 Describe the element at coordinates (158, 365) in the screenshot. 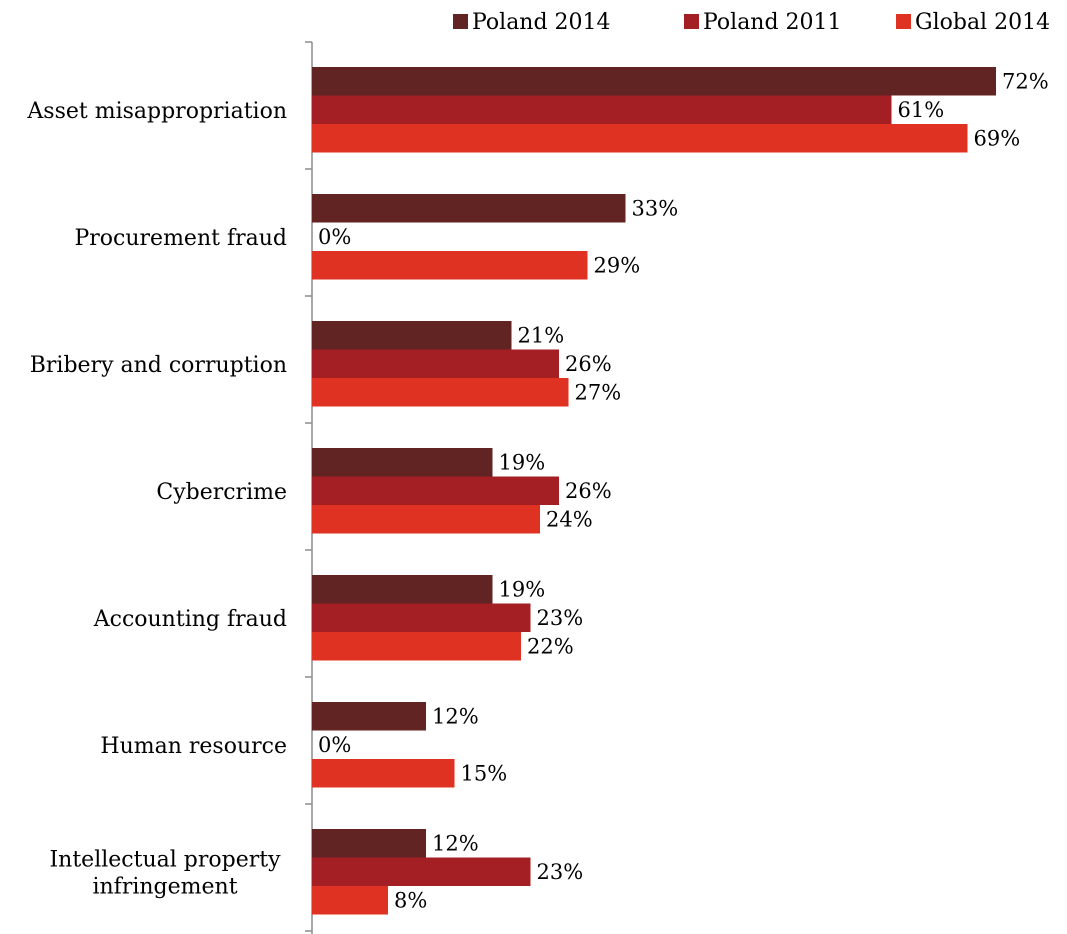

I see `category-label: Bribery and corruption` at that location.